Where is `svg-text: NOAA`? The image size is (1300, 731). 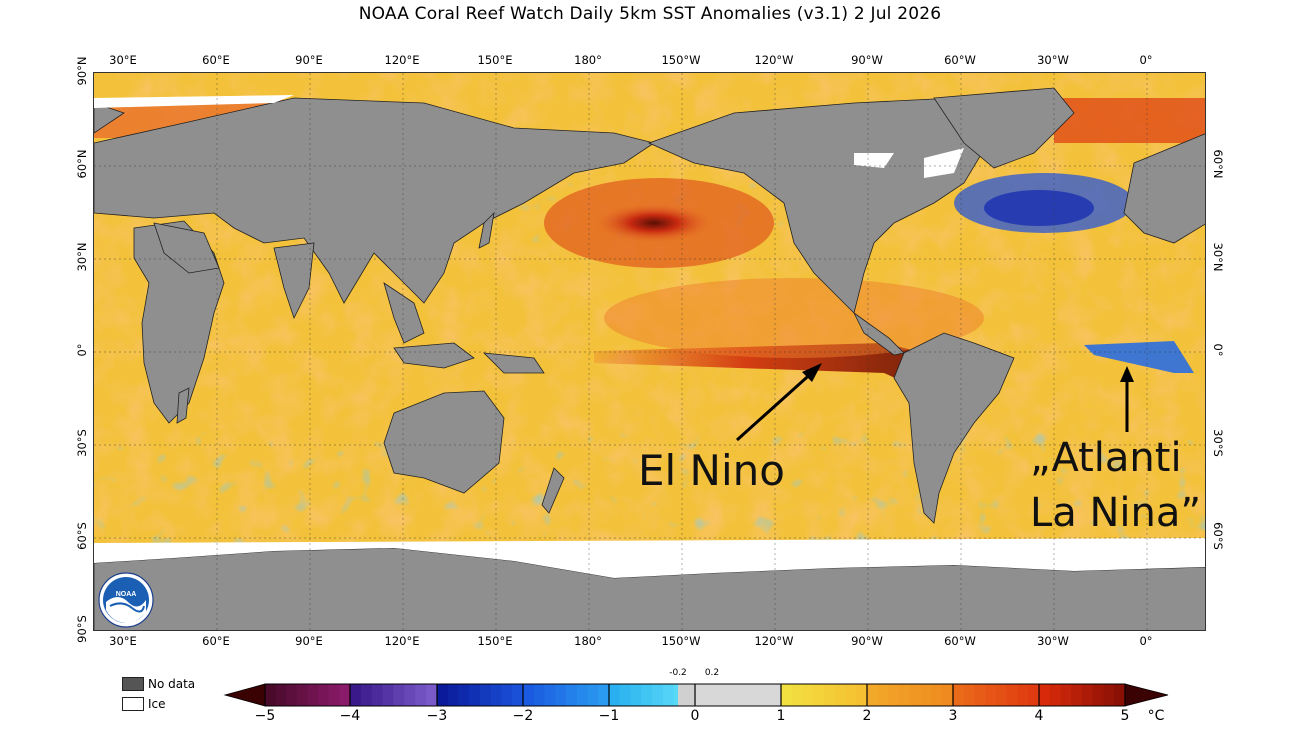
svg-text: NOAA is located at coordinates (126, 594).